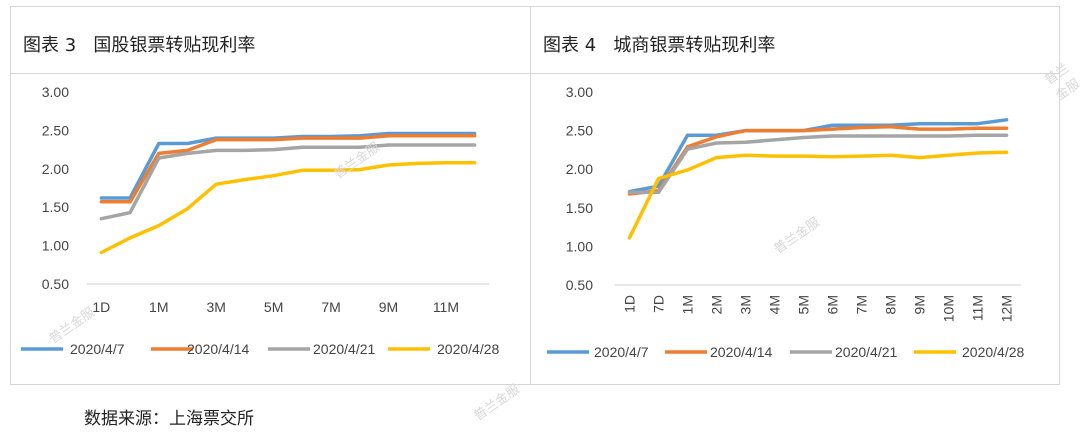 Image resolution: width=1080 pixels, height=439 pixels. Describe the element at coordinates (891, 304) in the screenshot. I see `x-tick-label: 8M` at that location.